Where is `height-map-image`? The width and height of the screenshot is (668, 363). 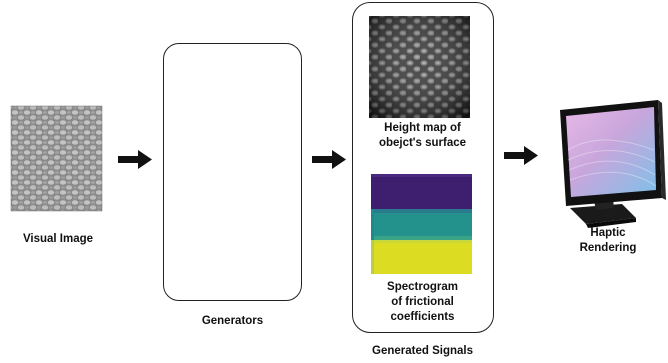 height-map-image is located at coordinates (419, 67).